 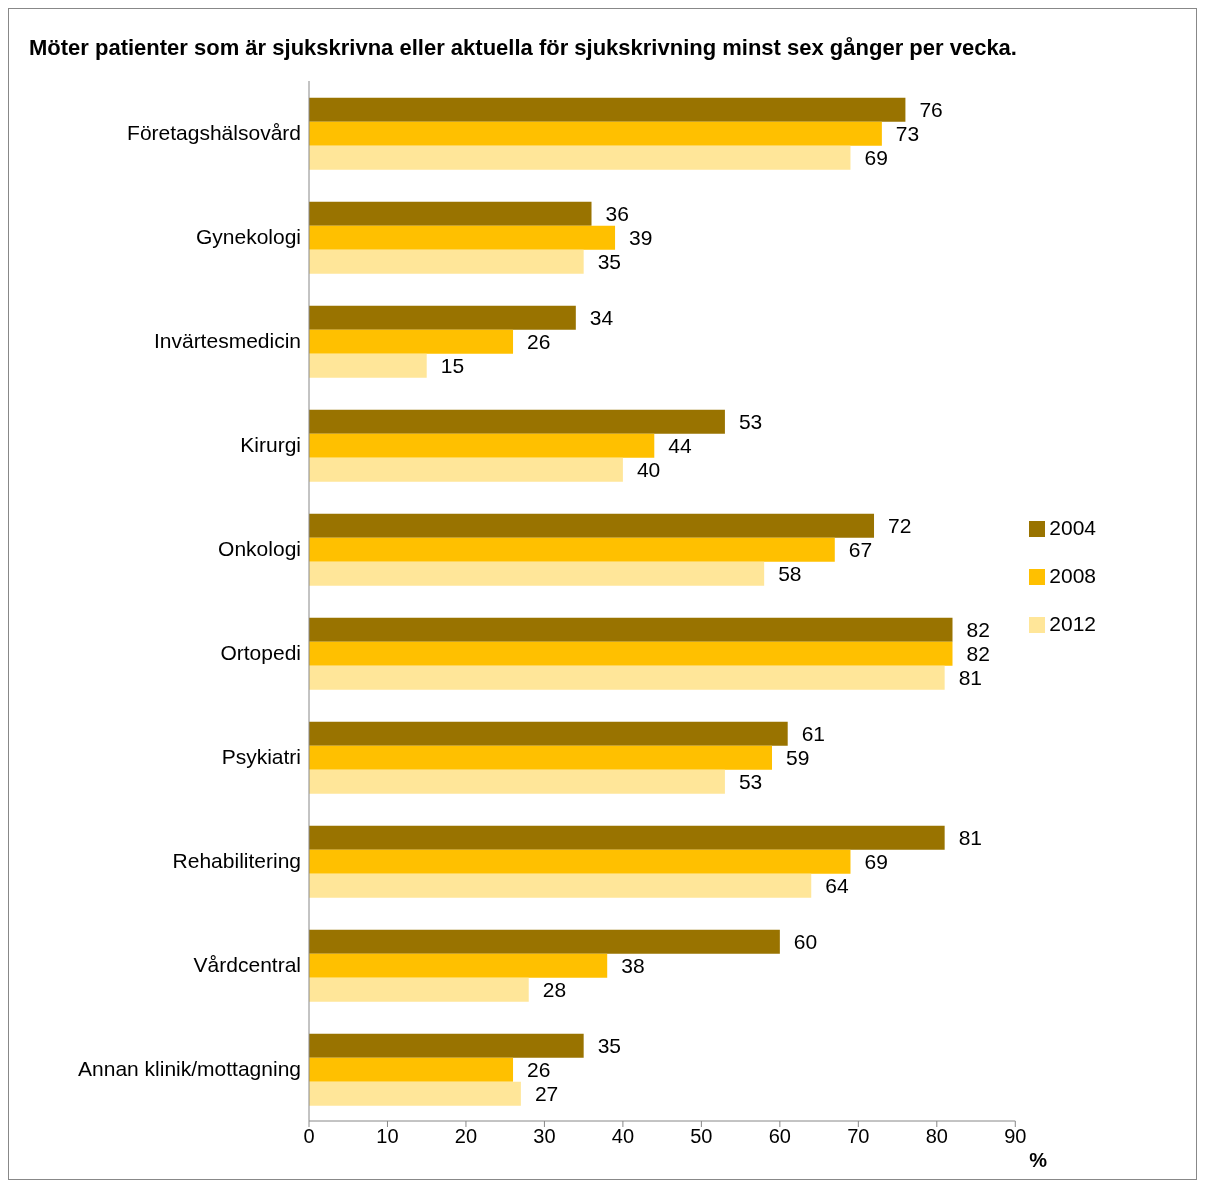 What do you see at coordinates (270, 445) in the screenshot?
I see `y-tick-label: Kirurgi` at bounding box center [270, 445].